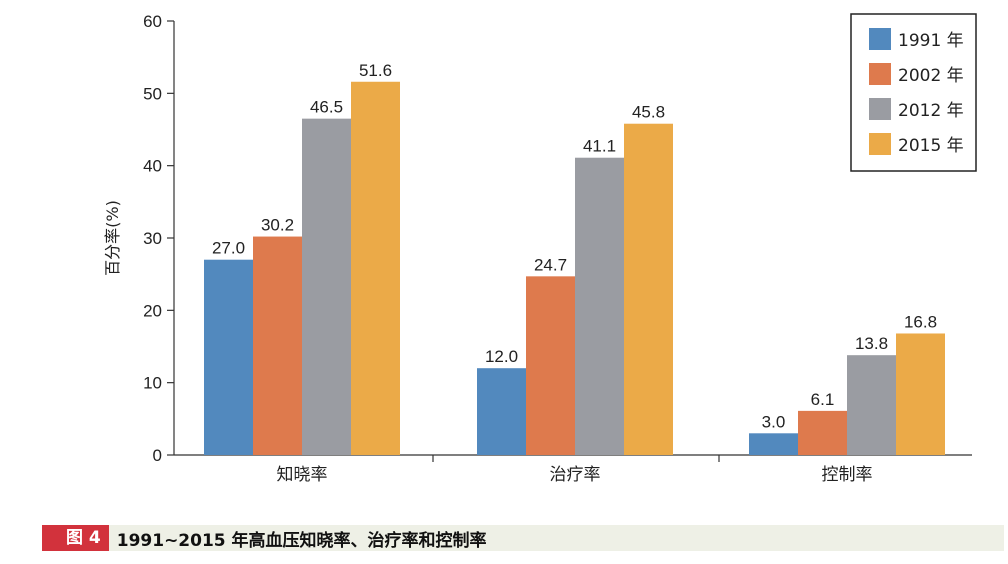  I want to click on data-label: 3.0, so click(774, 421).